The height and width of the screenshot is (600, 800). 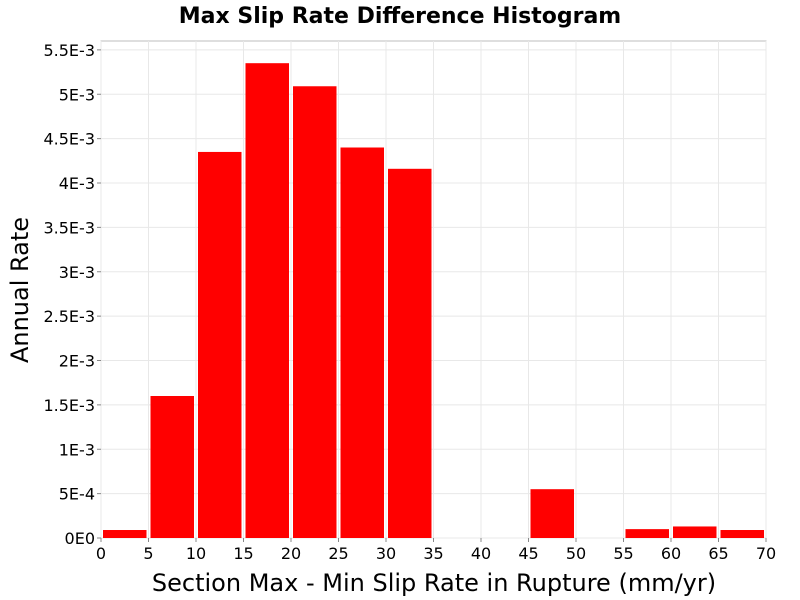 What do you see at coordinates (77, 361) in the screenshot?
I see `y-tick-label: 2E-3` at bounding box center [77, 361].